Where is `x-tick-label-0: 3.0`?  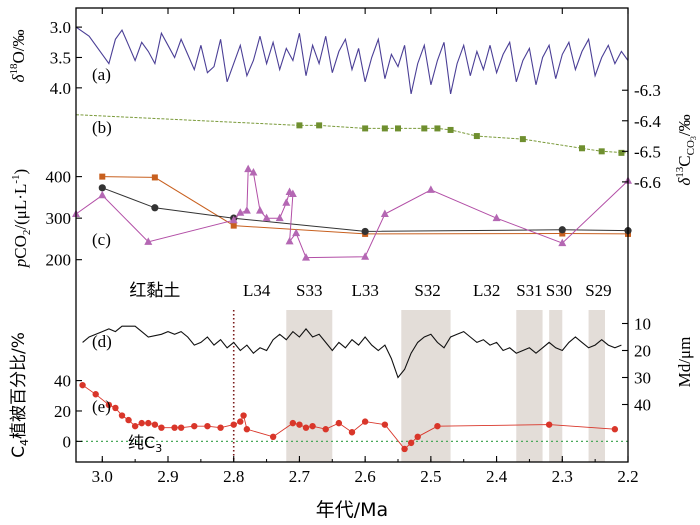
x-tick-label-0: 3.0 is located at coordinates (102, 476).